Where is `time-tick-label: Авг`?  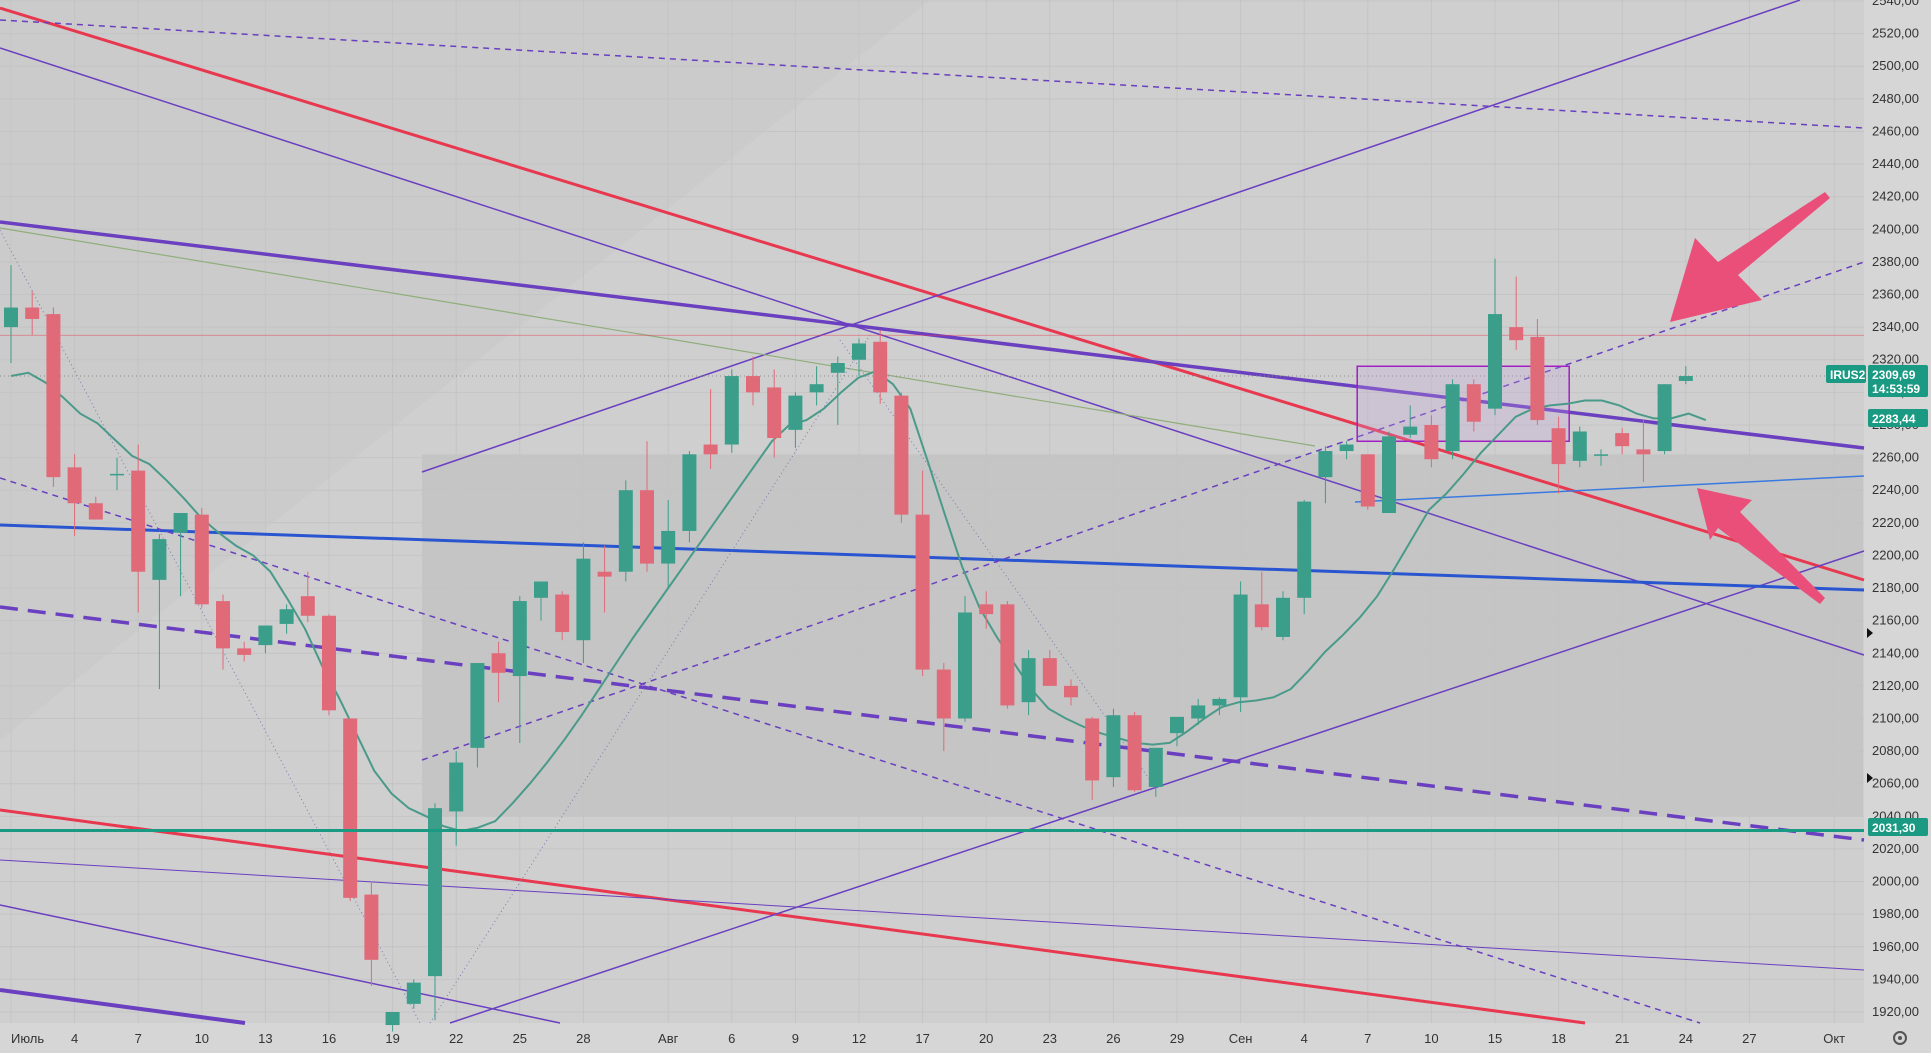 time-tick-label: Авг is located at coordinates (668, 1038).